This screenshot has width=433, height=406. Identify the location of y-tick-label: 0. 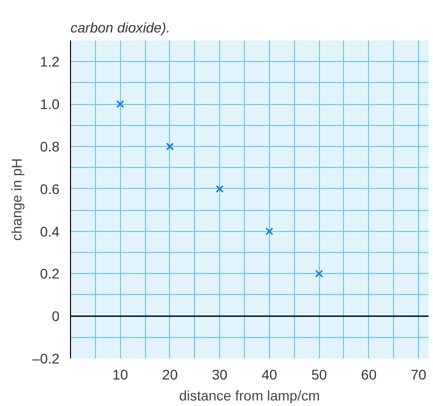
(56, 316).